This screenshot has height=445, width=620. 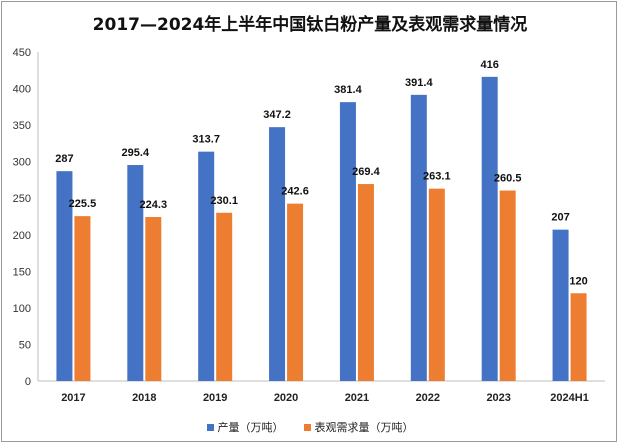 I want to click on legend-item-production: 产量（万吨）, so click(x=245, y=427).